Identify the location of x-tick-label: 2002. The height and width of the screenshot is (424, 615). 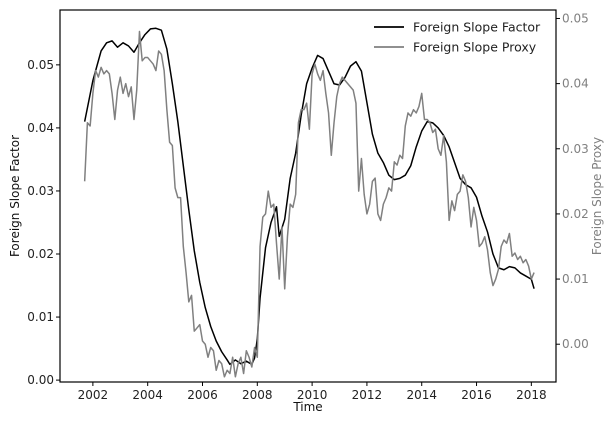
(93, 395).